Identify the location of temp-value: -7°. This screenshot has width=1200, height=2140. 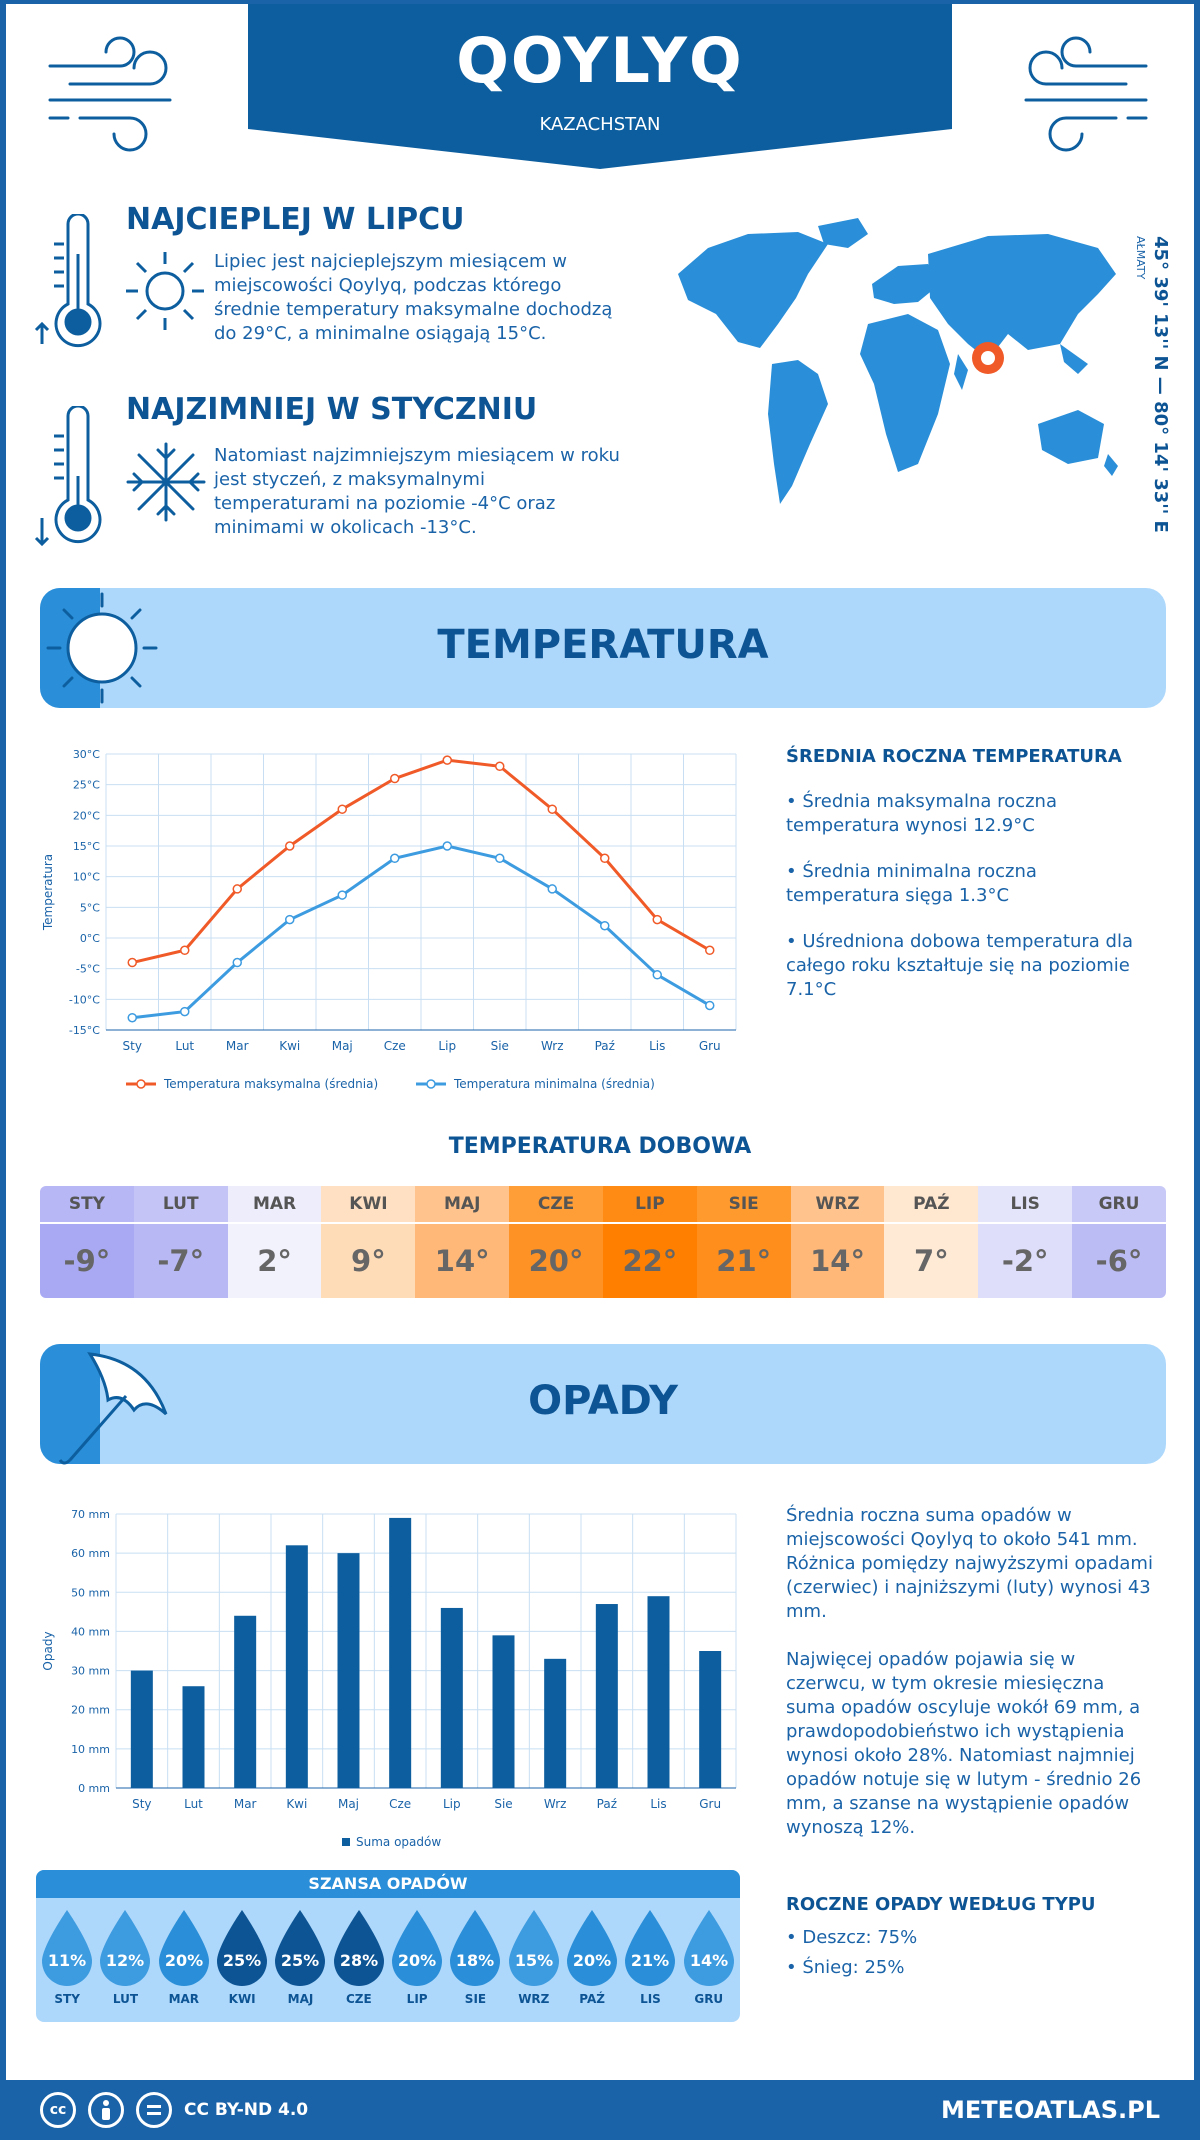
(180, 1261).